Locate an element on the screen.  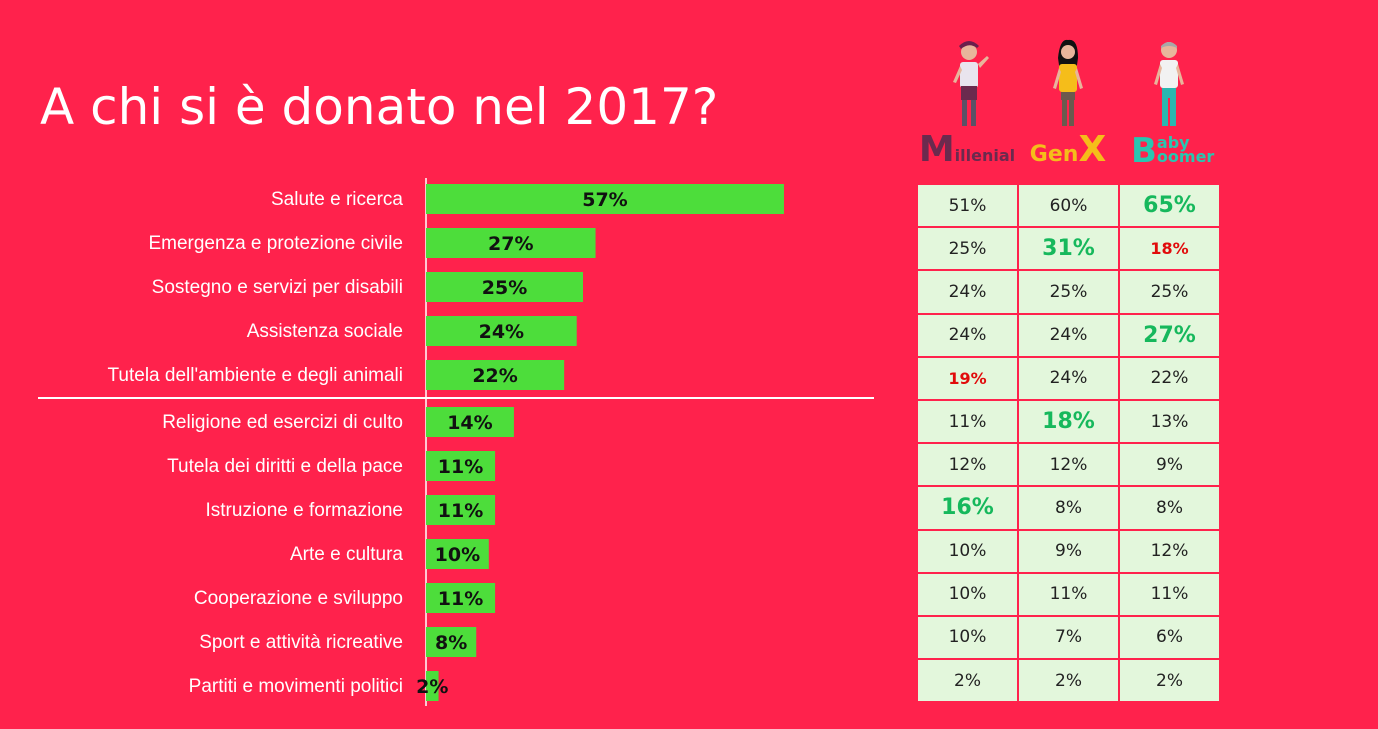
table-cell: 60% is located at coordinates (1068, 205).